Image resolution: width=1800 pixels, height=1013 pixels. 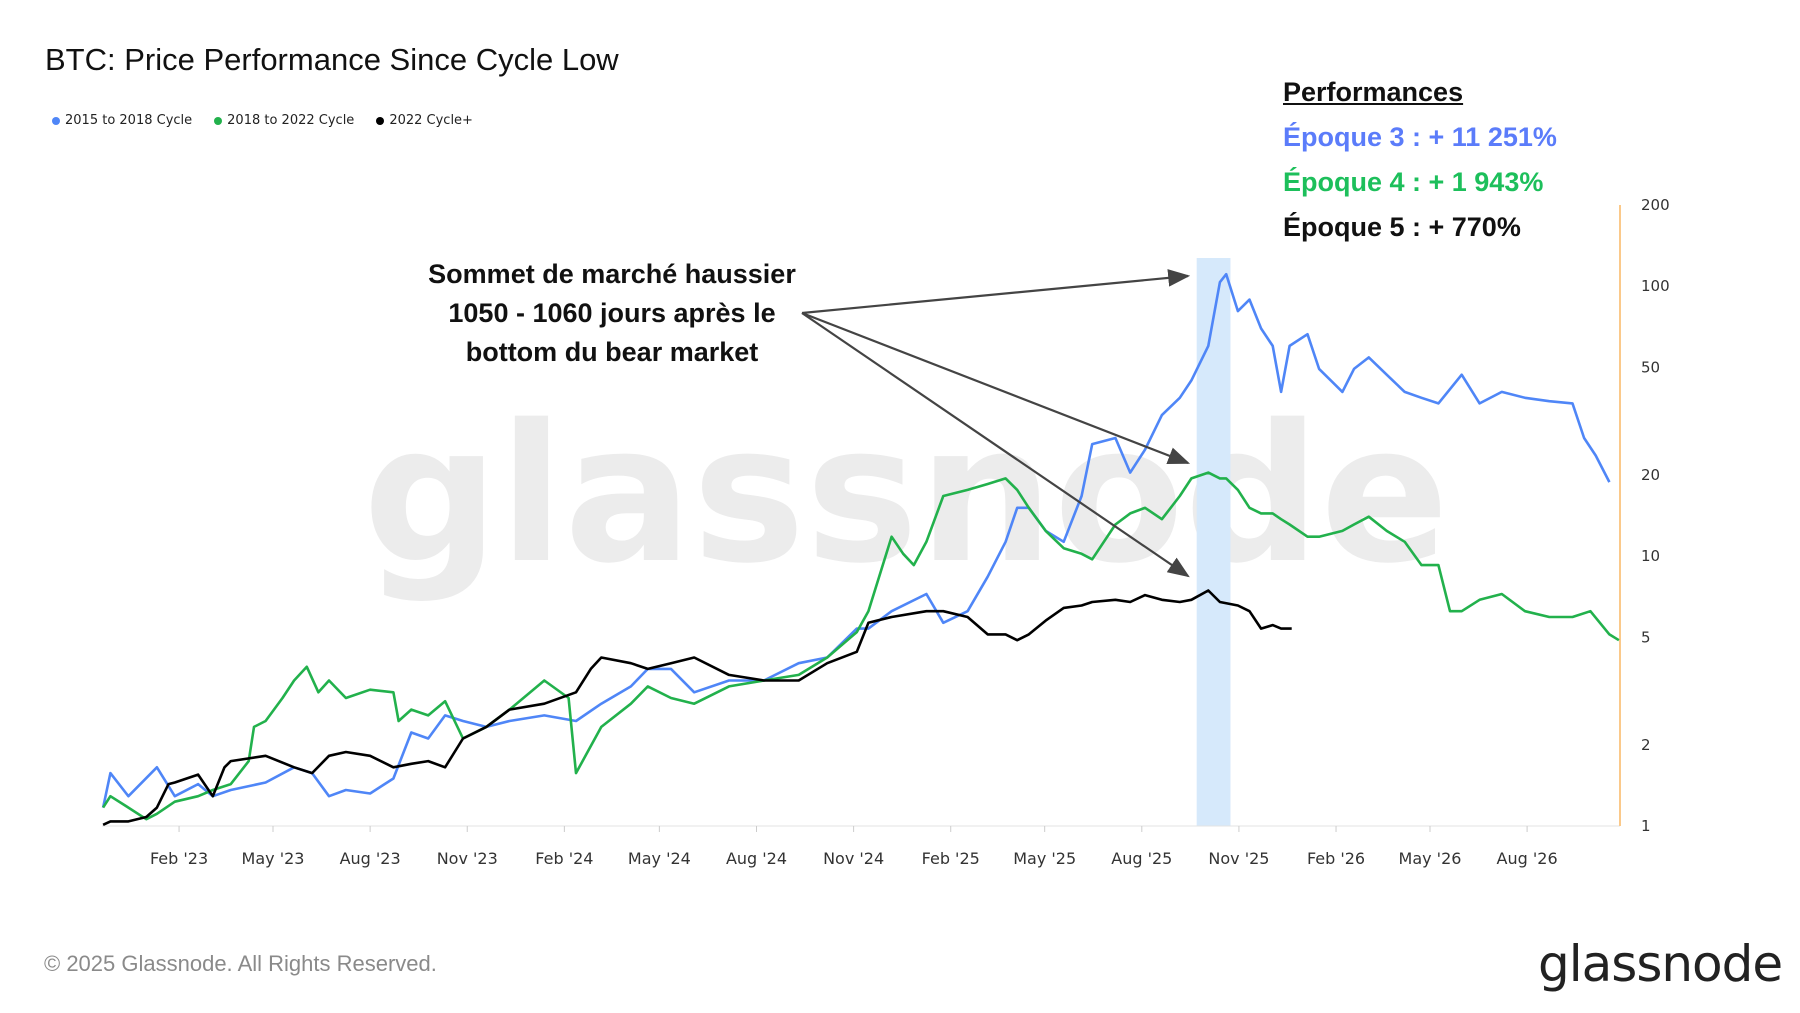 What do you see at coordinates (1373, 92) in the screenshot?
I see `performances-heading: Performances` at bounding box center [1373, 92].